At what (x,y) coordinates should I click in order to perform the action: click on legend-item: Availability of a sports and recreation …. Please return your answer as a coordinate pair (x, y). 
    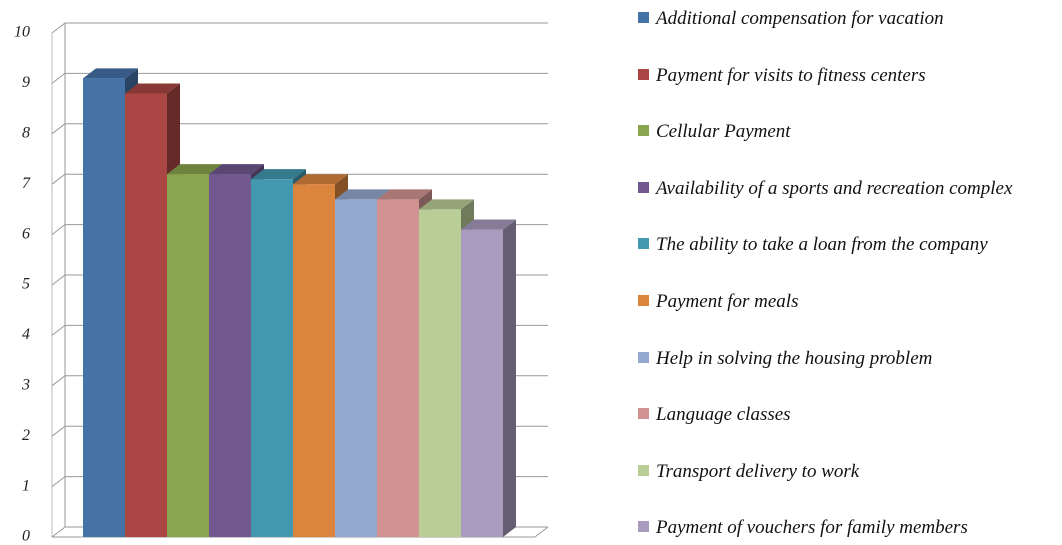
    Looking at the image, I should click on (848, 188).